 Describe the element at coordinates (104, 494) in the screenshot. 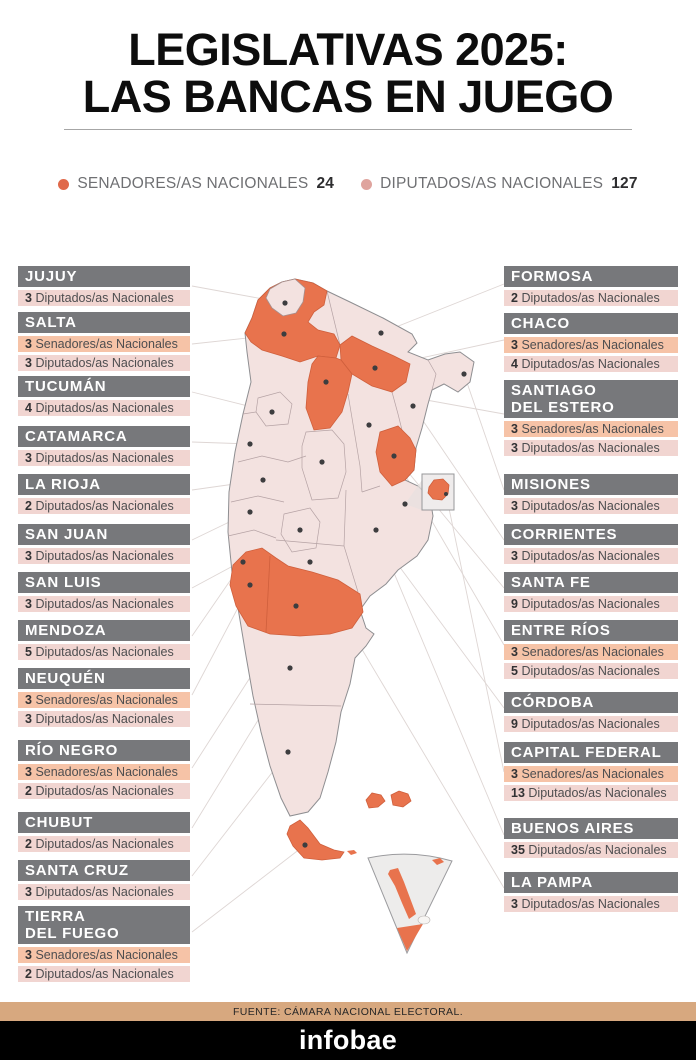

I see `province-label-la-rioja: LA RIOJA 2 Diputados/as Nacionales` at that location.